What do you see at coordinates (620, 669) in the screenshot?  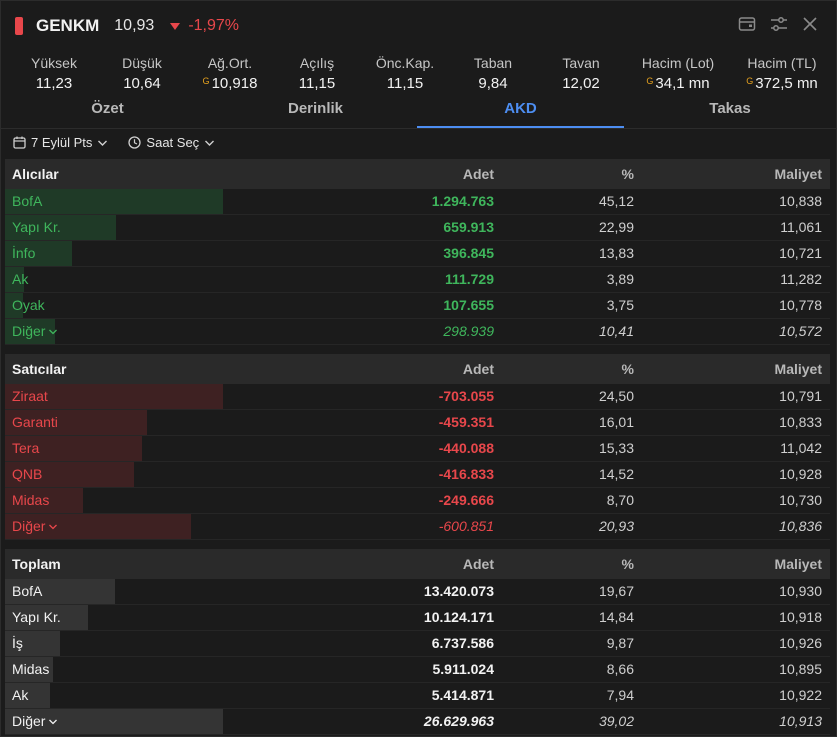 I see `pct-value: 8,66` at bounding box center [620, 669].